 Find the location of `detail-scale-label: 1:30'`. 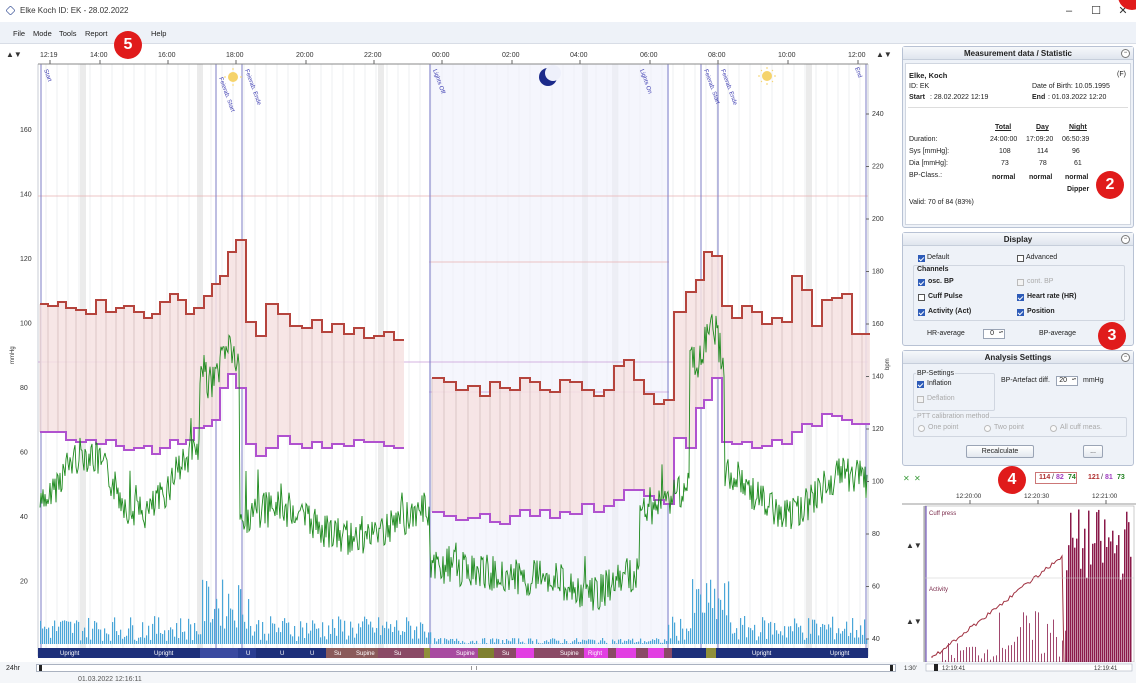

detail-scale-label: 1:30' is located at coordinates (910, 669).